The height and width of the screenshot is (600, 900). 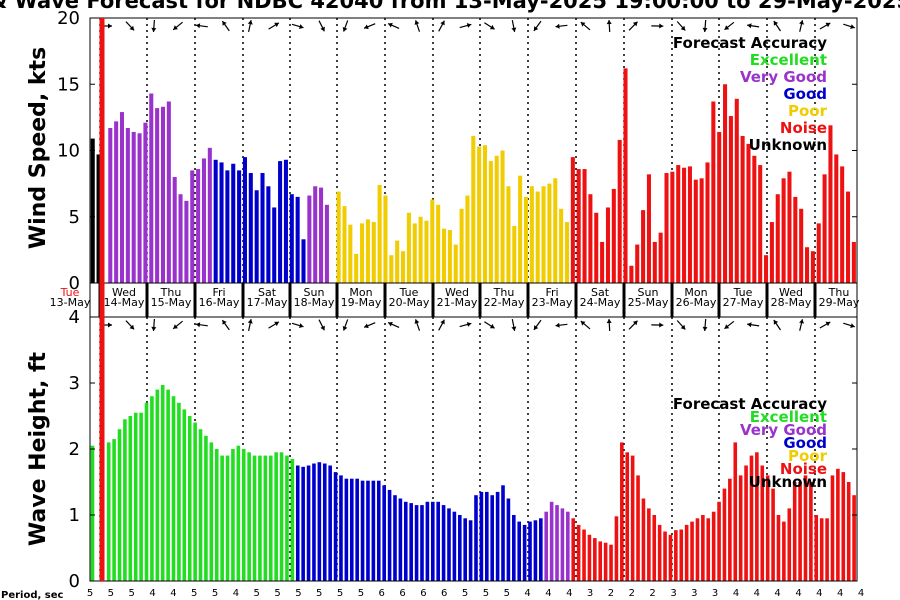 I want to click on day-name-label: Sun, so click(x=648, y=292).